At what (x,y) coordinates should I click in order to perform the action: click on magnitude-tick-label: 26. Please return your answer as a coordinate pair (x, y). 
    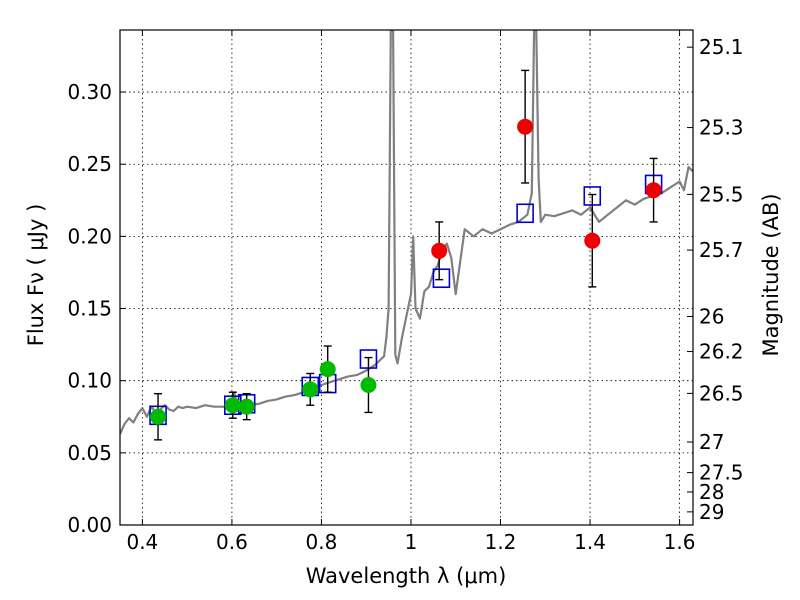
    Looking at the image, I should click on (711, 316).